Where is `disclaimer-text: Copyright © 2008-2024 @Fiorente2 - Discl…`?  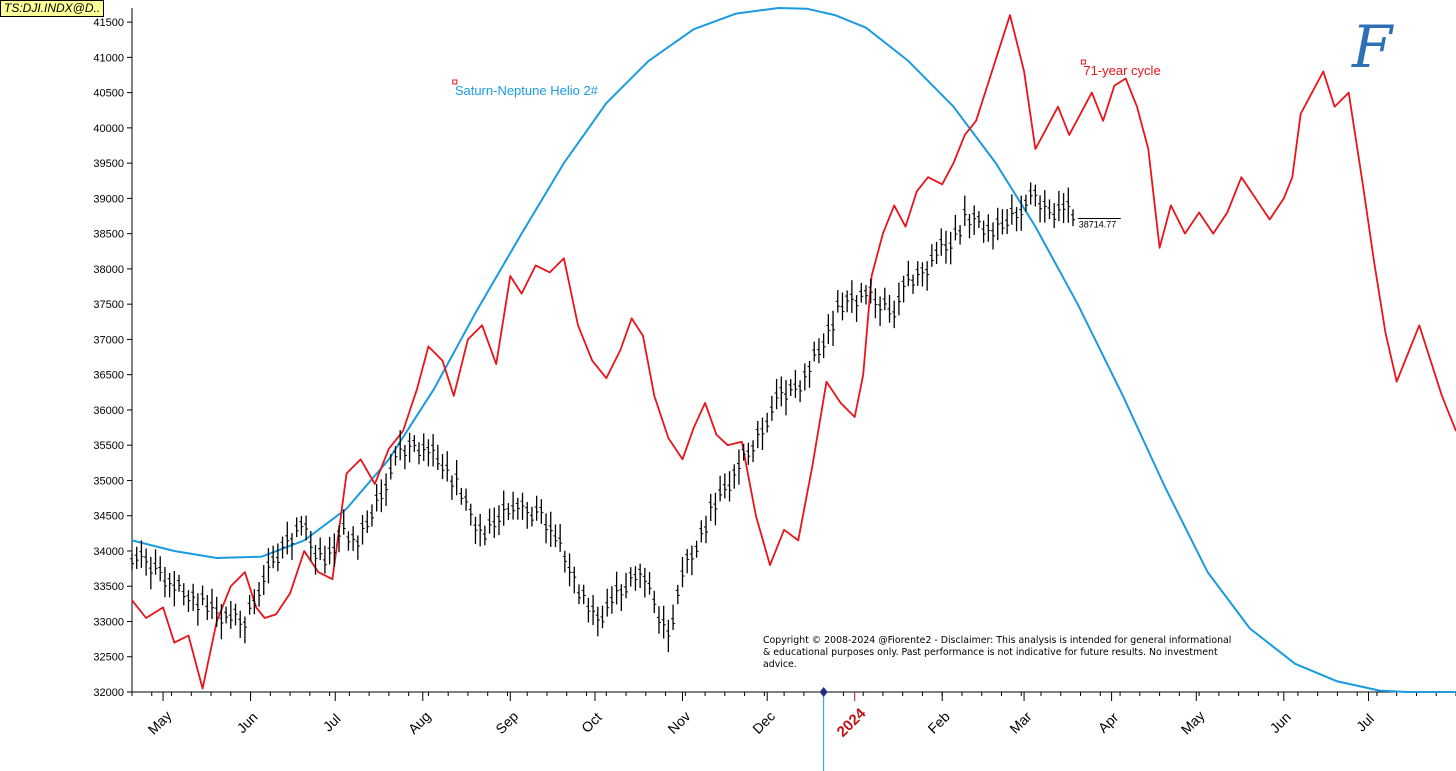 disclaimer-text: Copyright © 2008-2024 @Fiorente2 - Discl… is located at coordinates (997, 652).